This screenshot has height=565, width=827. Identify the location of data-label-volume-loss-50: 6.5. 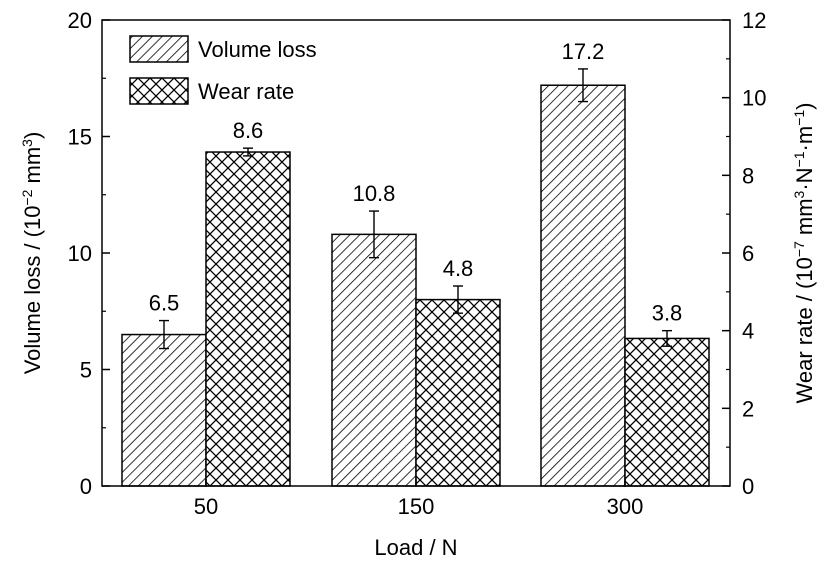
(164, 303).